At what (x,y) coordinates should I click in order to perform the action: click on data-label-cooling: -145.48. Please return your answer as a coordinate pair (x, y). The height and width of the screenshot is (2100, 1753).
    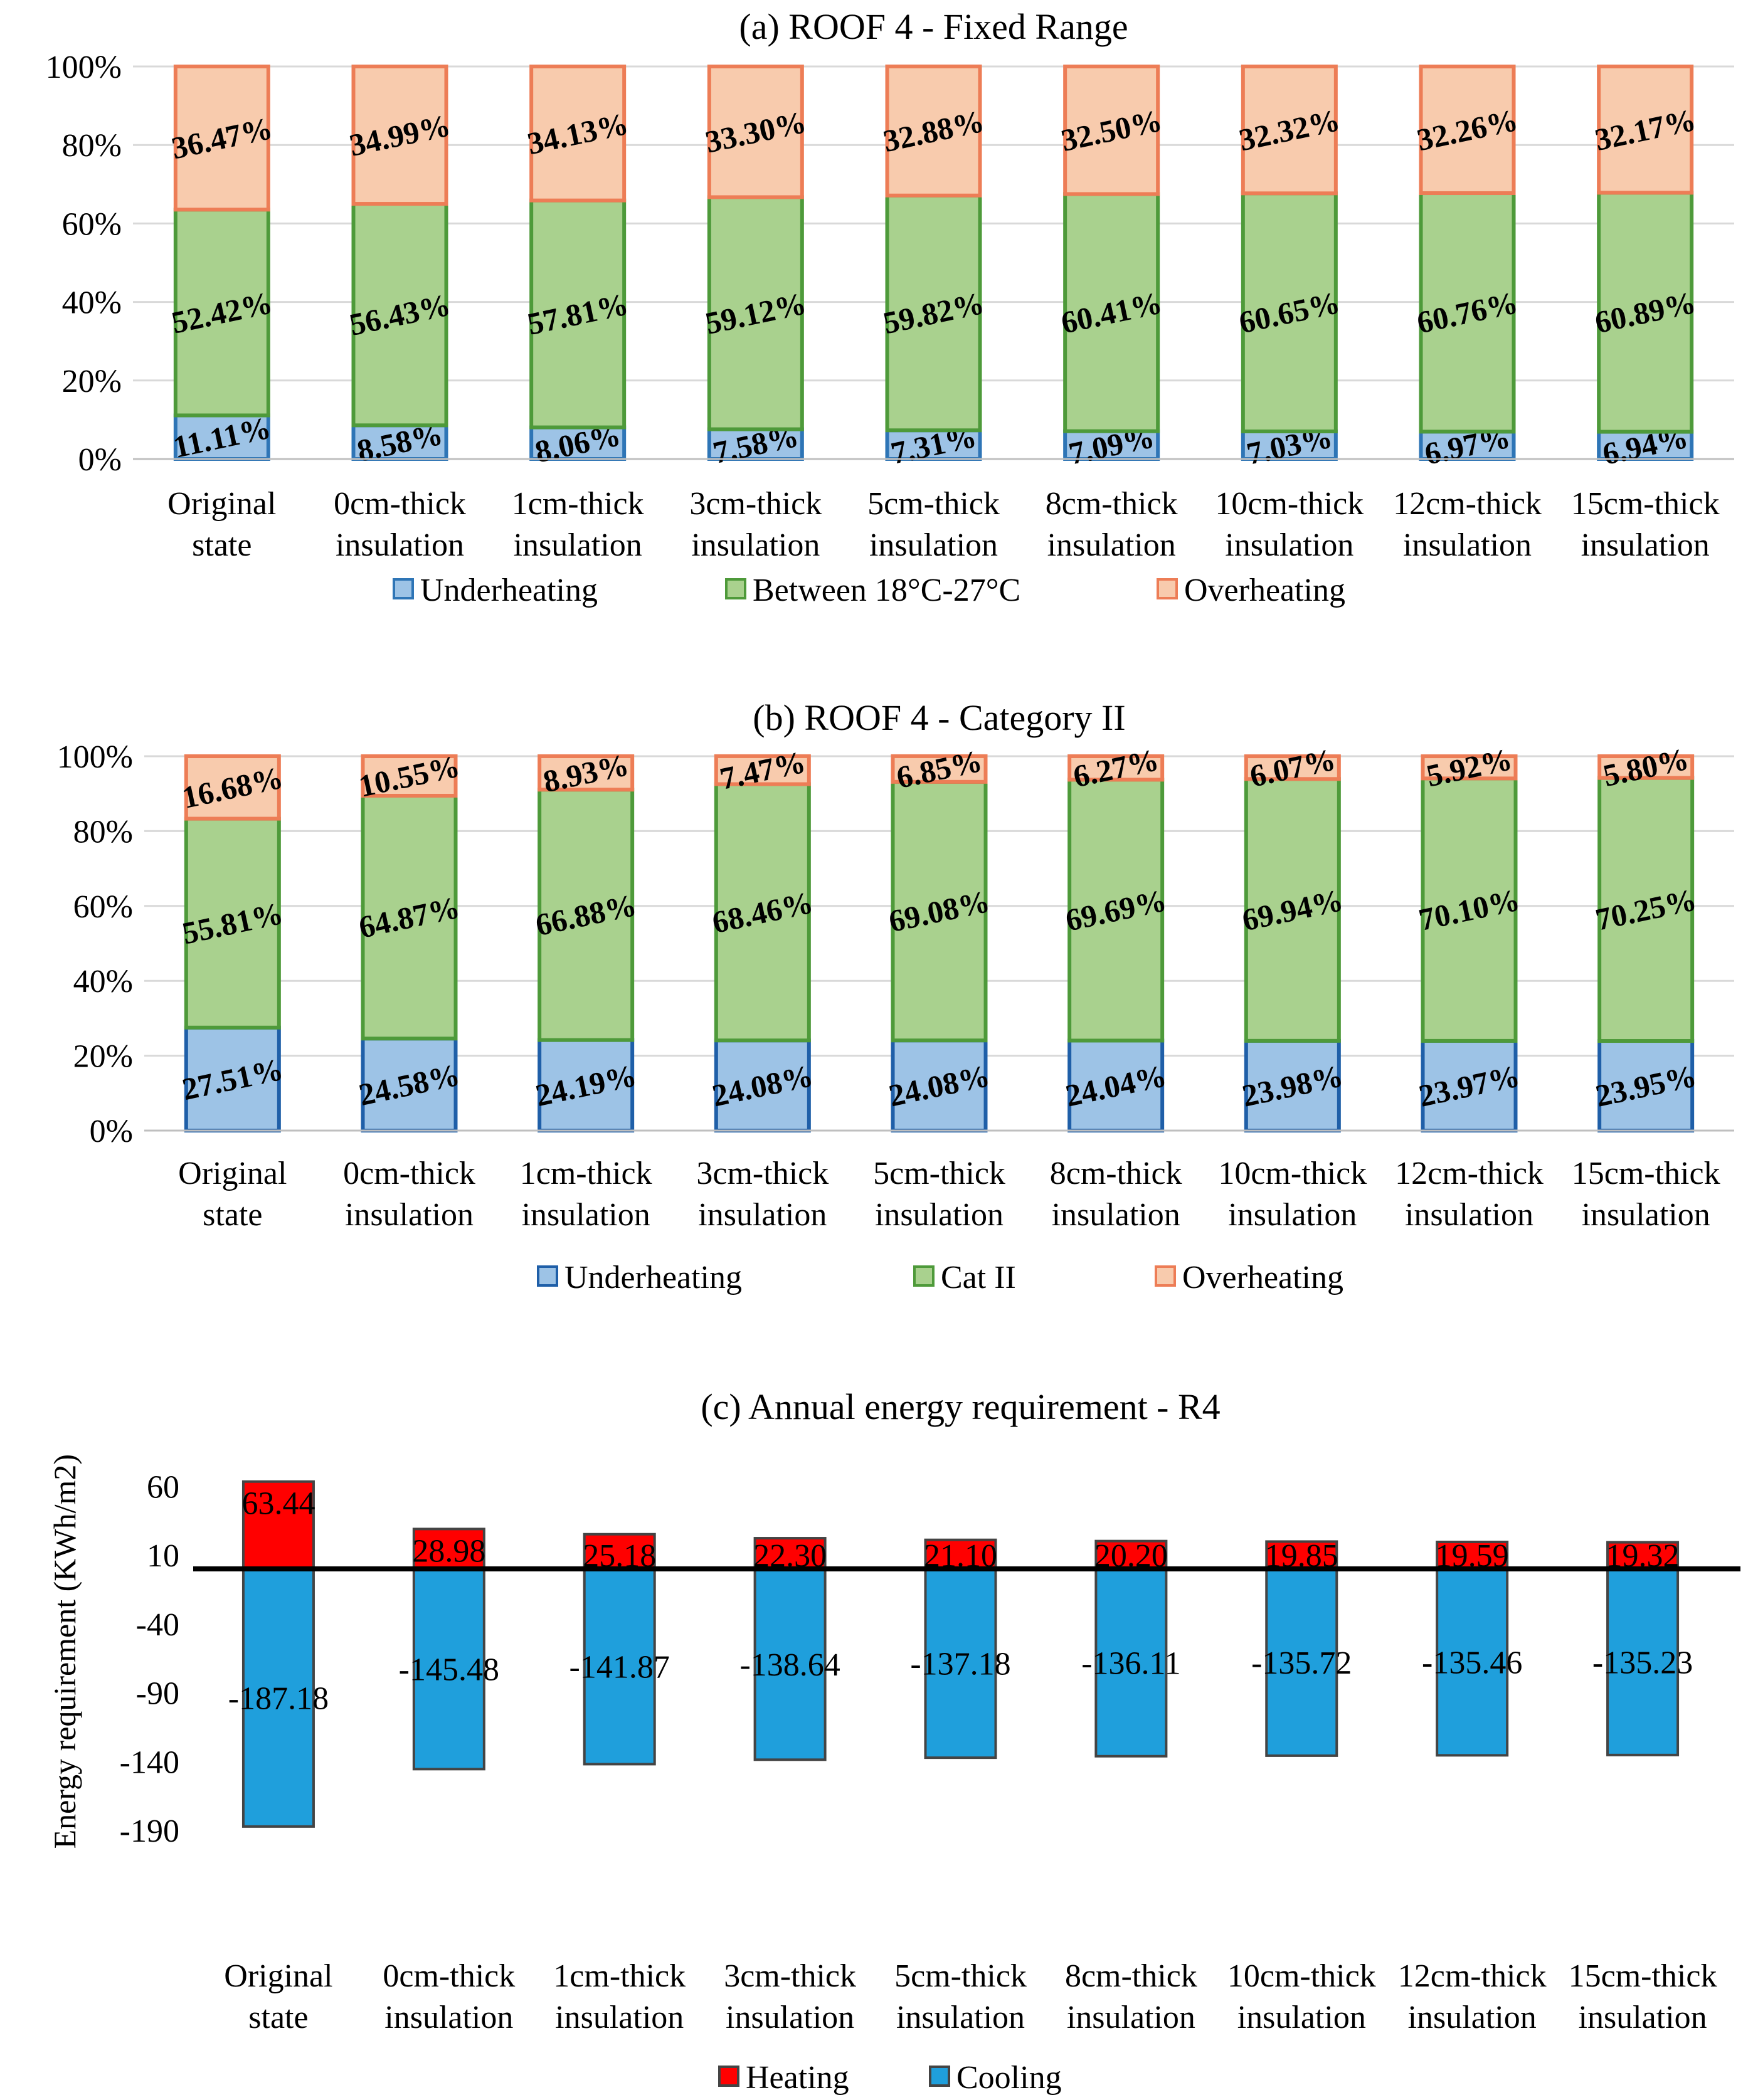
    Looking at the image, I should click on (449, 1670).